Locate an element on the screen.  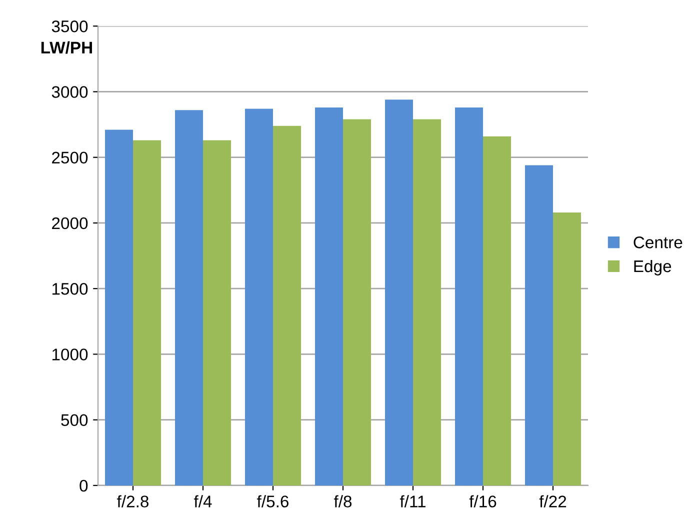
x-tick-label: f/5.6 is located at coordinates (272, 501).